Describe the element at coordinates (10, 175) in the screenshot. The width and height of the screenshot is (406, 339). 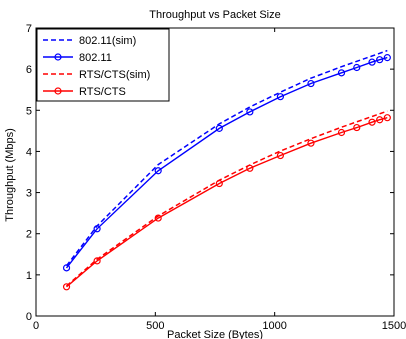
I see `y-axis-title: Throughput (Mbps)` at that location.